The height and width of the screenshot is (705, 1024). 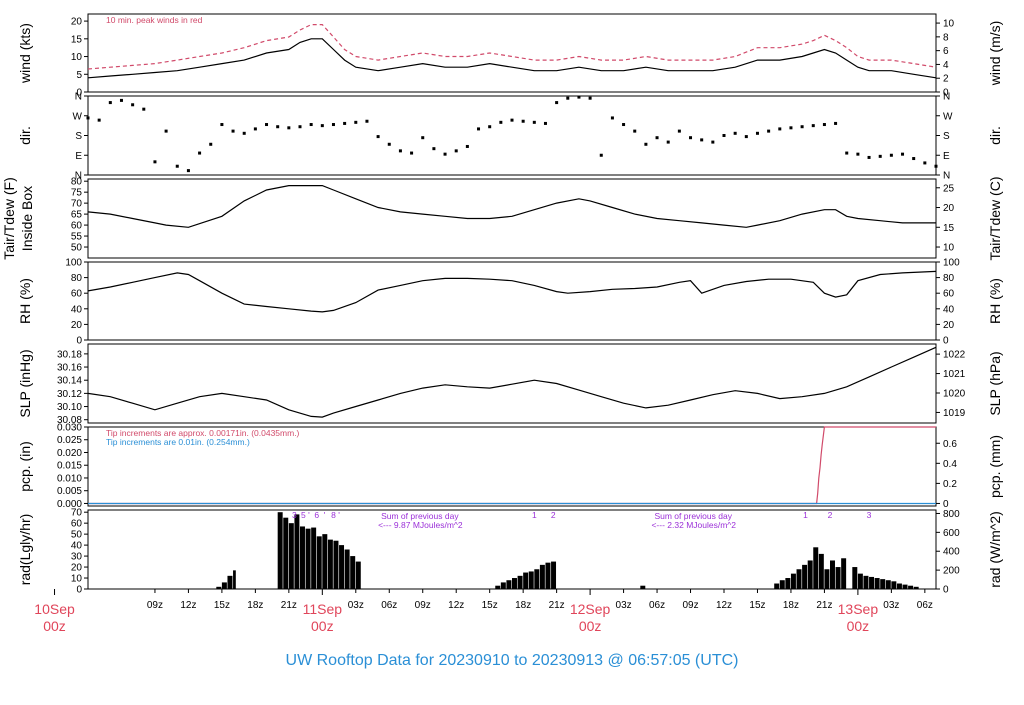 I want to click on y-axis-label-2: Inside Box, so click(x=27, y=218).